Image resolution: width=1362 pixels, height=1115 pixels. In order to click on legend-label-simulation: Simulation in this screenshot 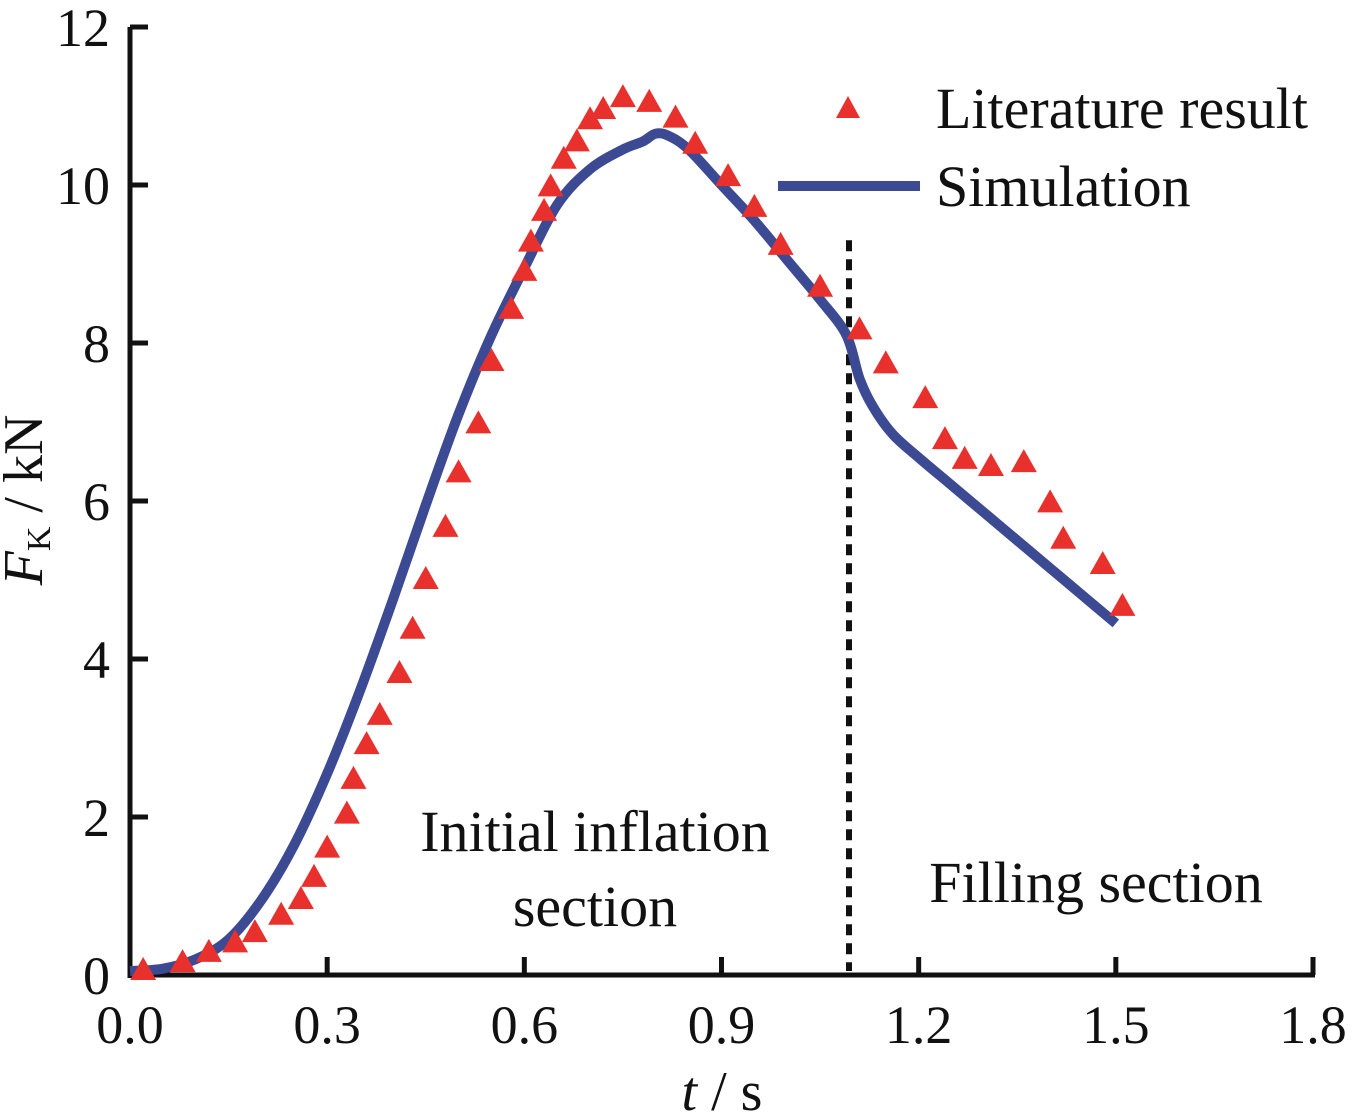, I will do `click(1063, 186)`.